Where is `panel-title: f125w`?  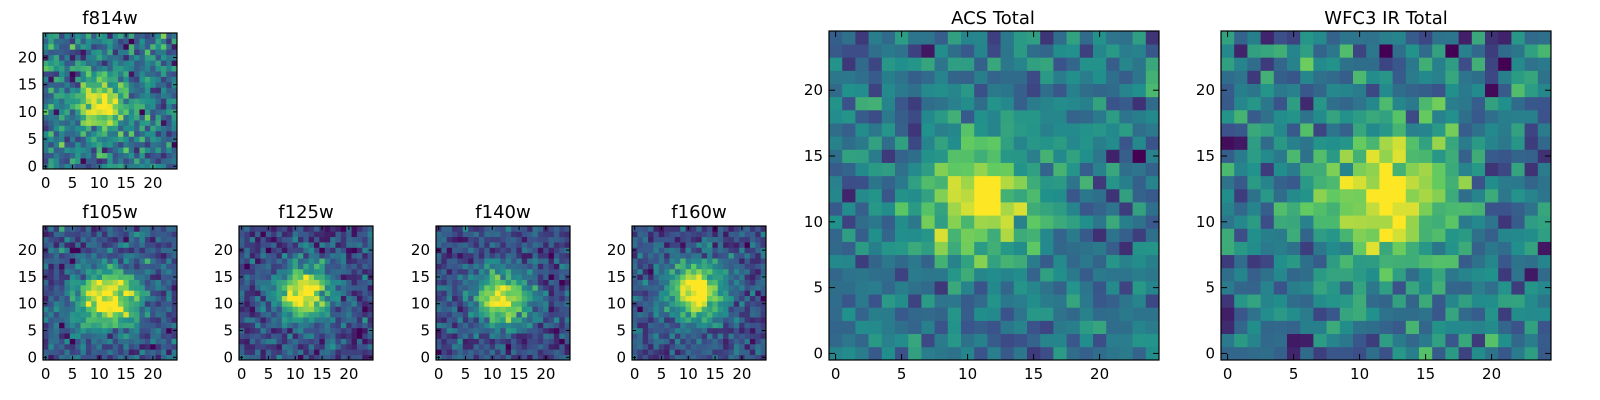
panel-title: f125w is located at coordinates (305, 212).